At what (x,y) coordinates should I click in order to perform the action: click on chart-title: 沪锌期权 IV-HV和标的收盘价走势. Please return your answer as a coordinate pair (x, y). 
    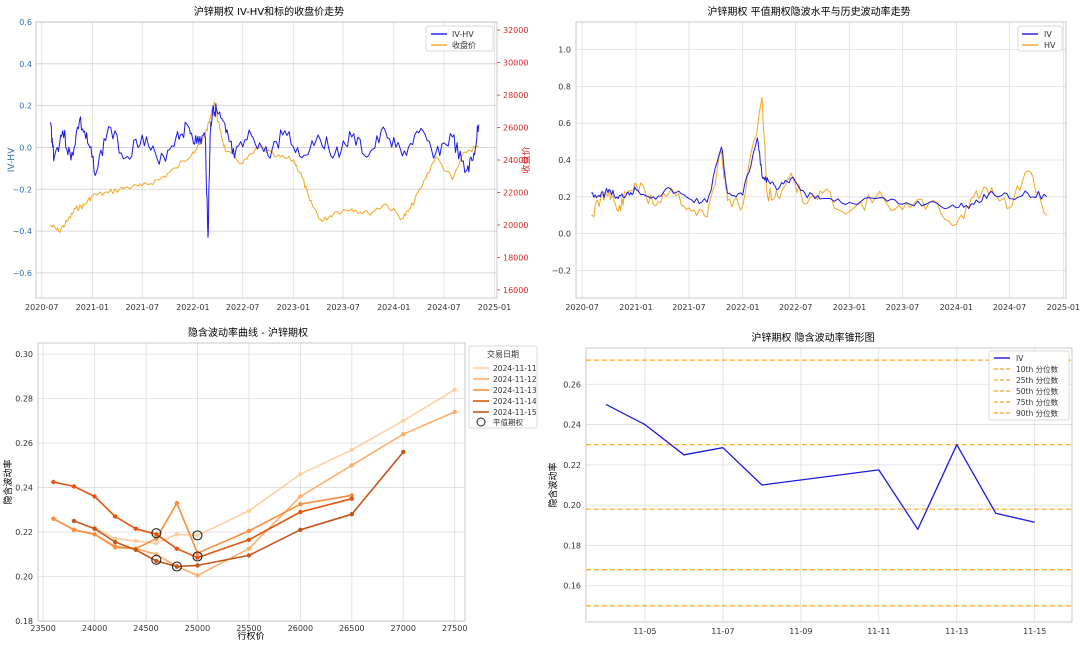
    Looking at the image, I should click on (269, 11).